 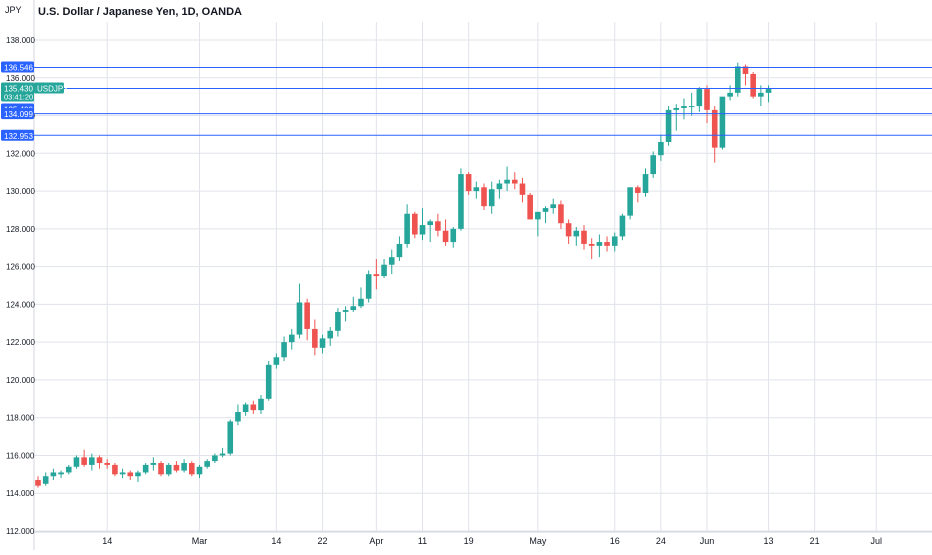 I want to click on x-tick-label: 22, so click(x=323, y=541).